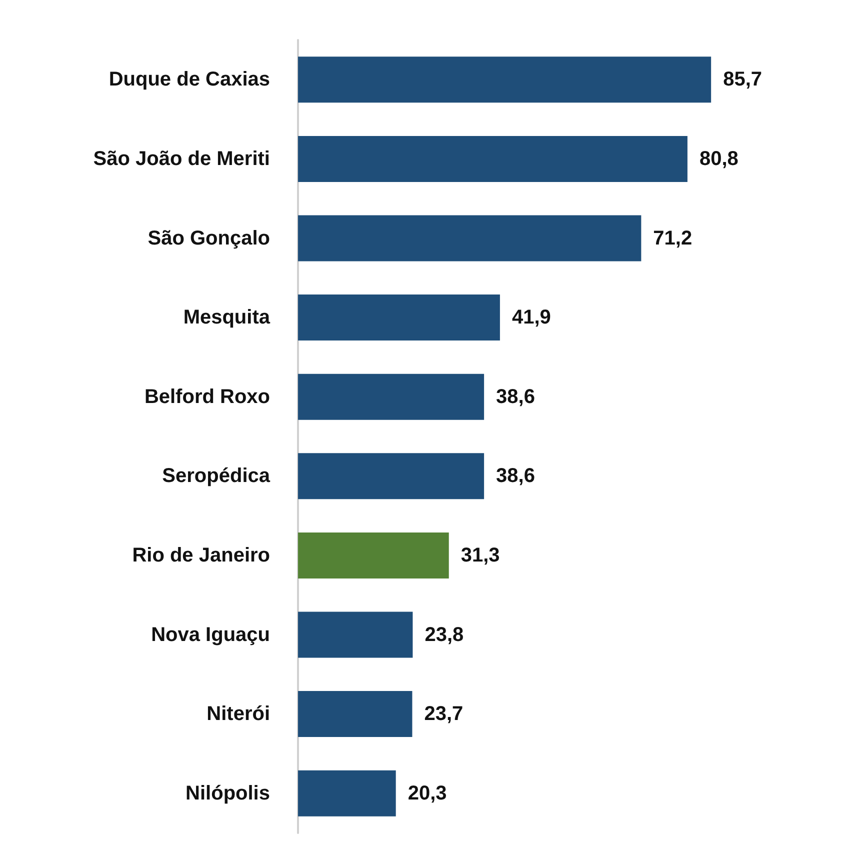 This screenshot has width=858, height=843. What do you see at coordinates (238, 714) in the screenshot?
I see `y-tick-label: Niterói` at bounding box center [238, 714].